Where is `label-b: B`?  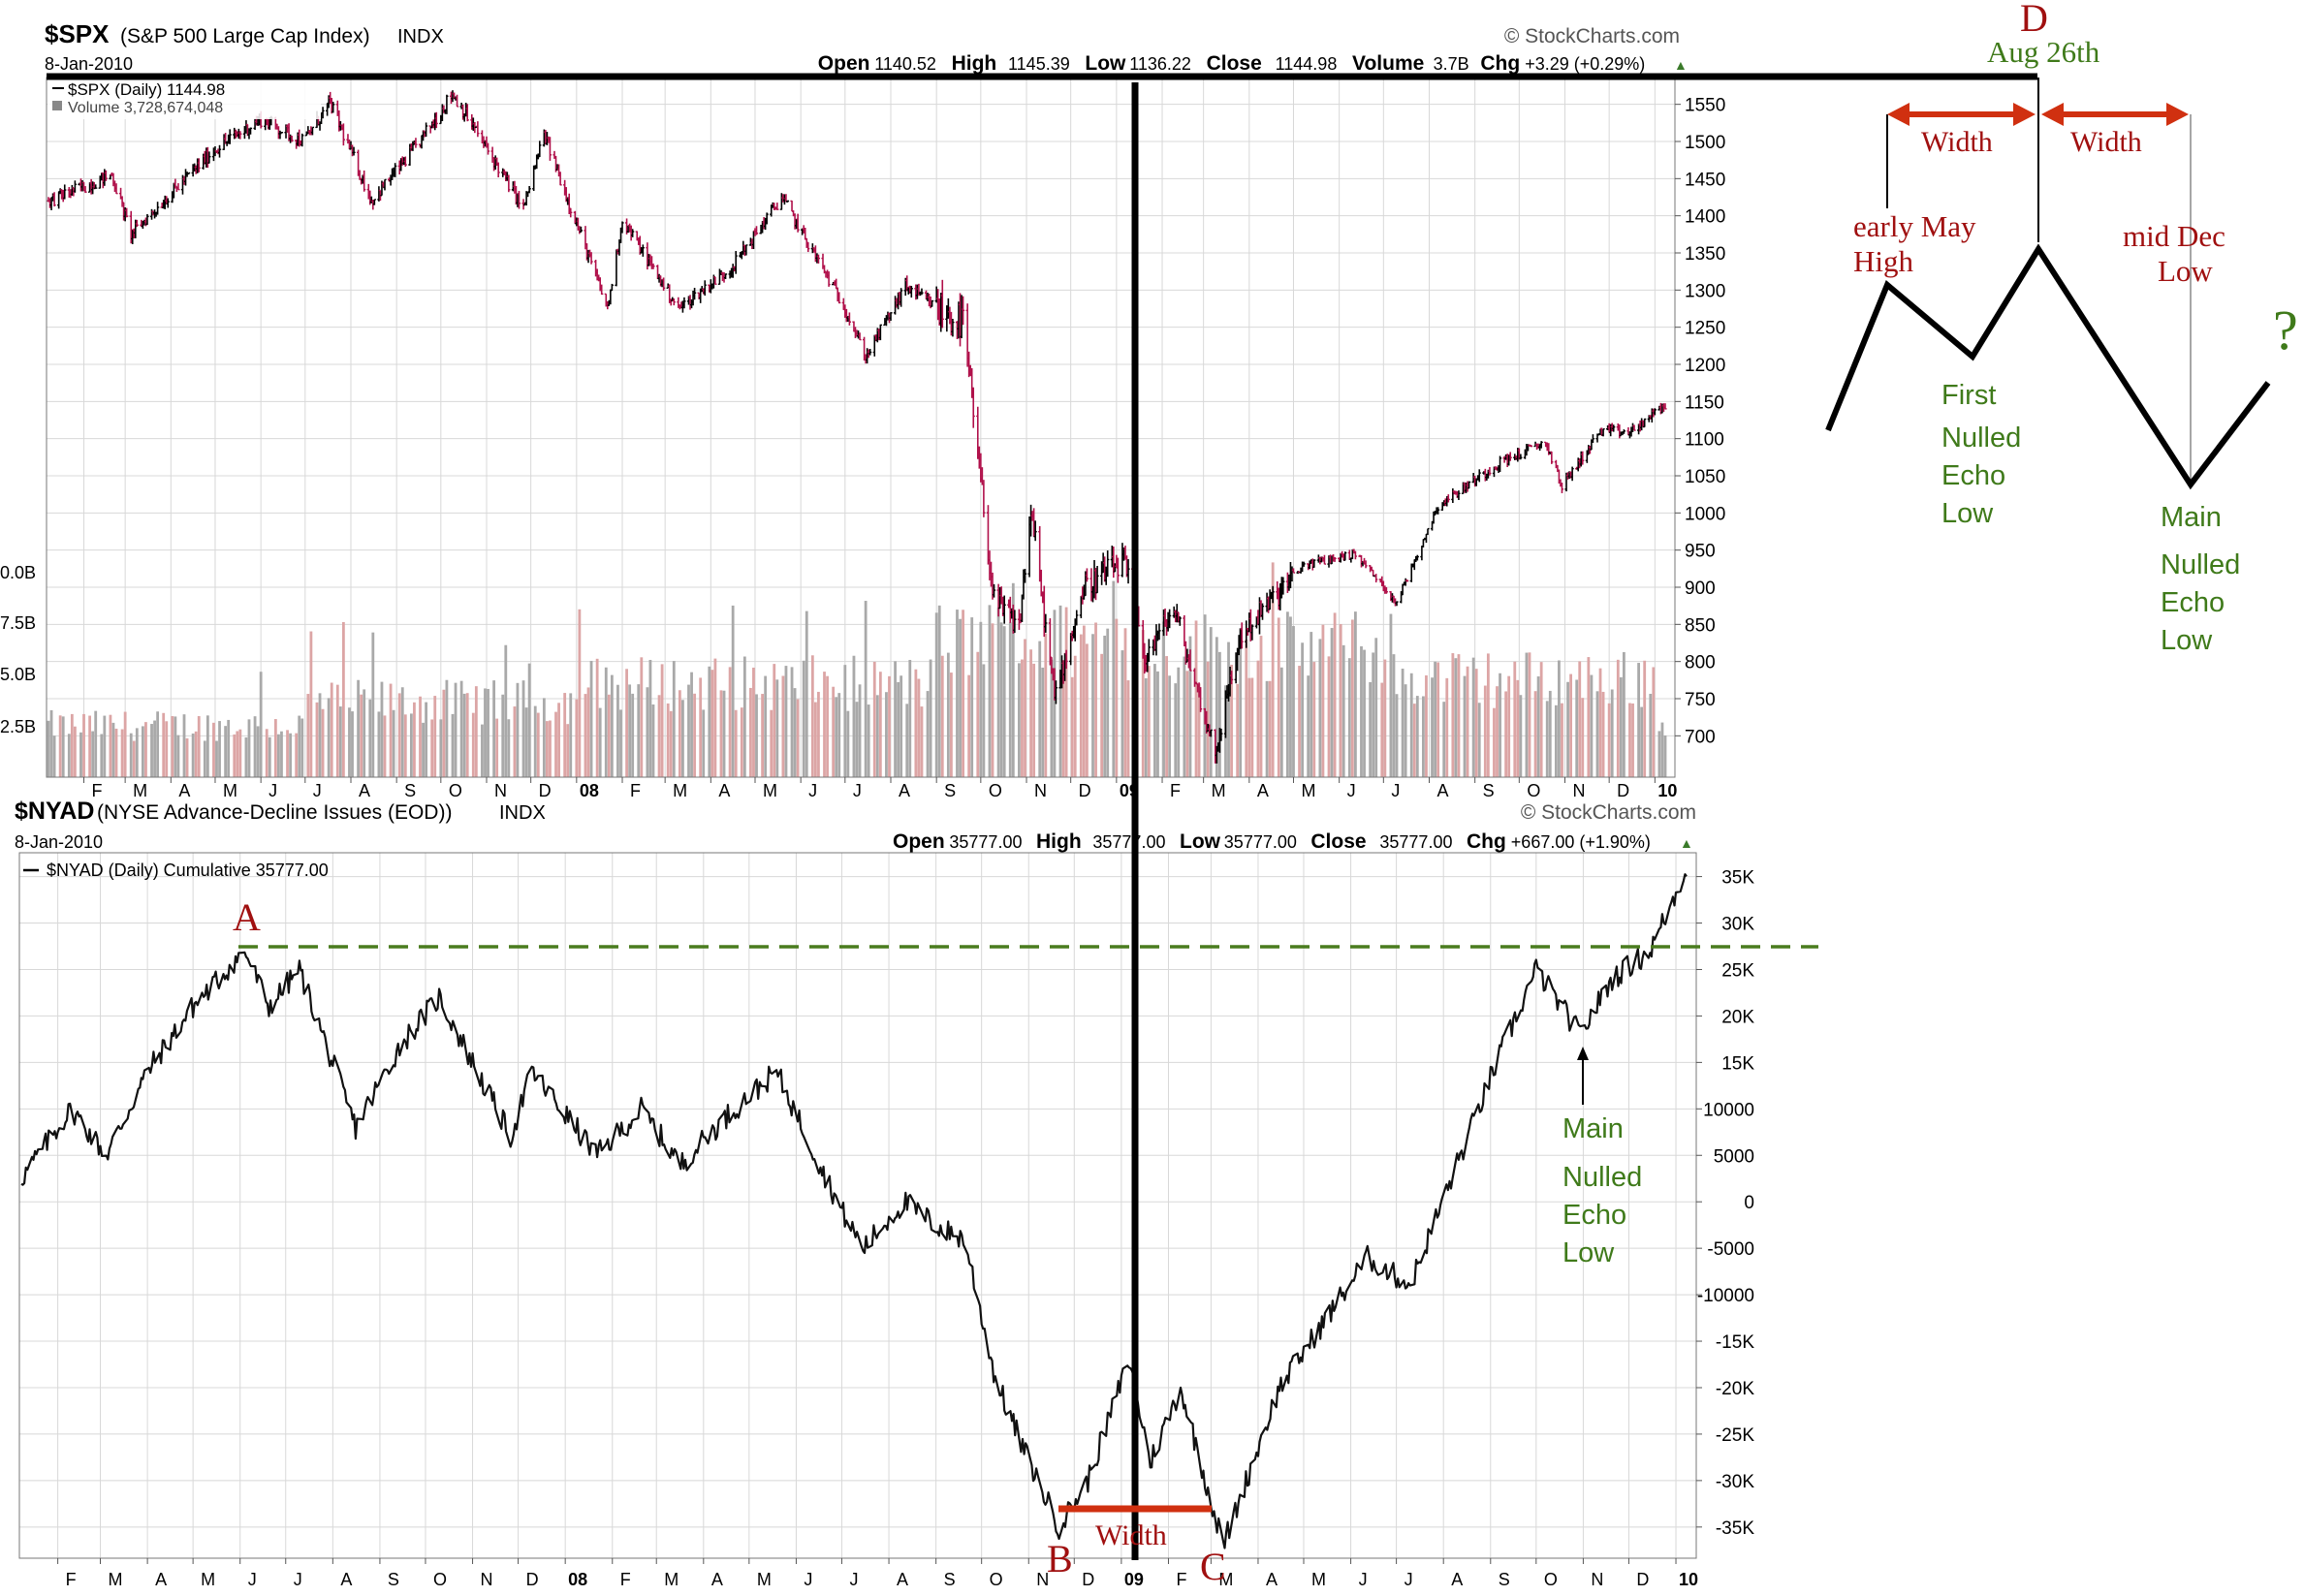 label-b: B is located at coordinates (1060, 1558).